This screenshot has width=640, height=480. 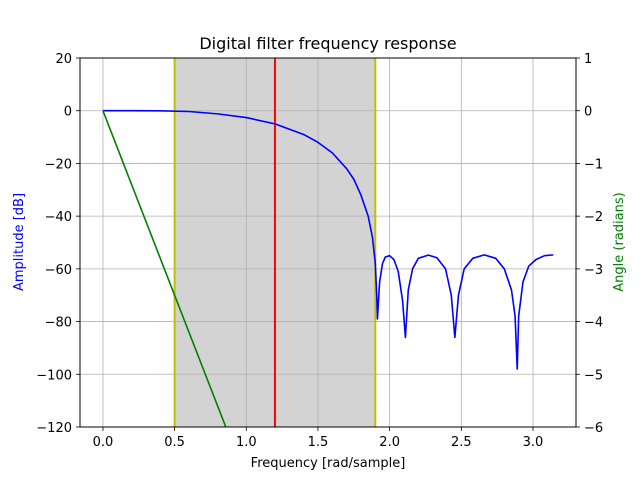 I want to click on x-tick-label: 2.5, so click(x=461, y=442).